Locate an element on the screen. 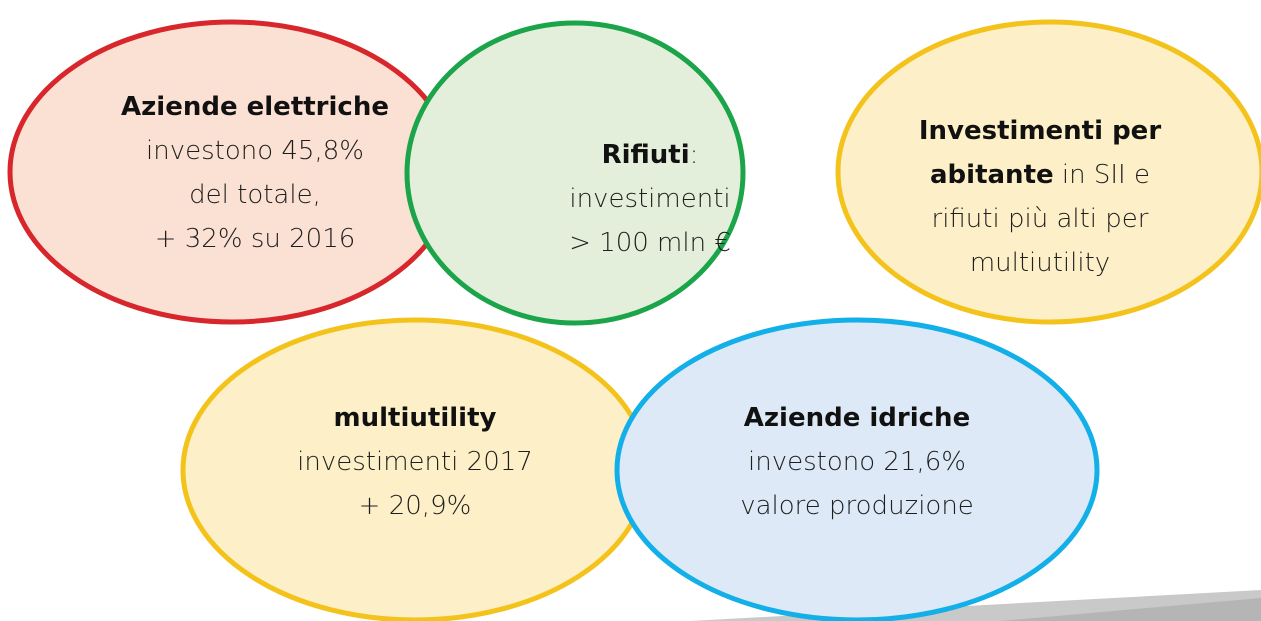 Image resolution: width=1261 pixels, height=621 pixels. node-text: rifiuti più alti per is located at coordinates (1040, 219).